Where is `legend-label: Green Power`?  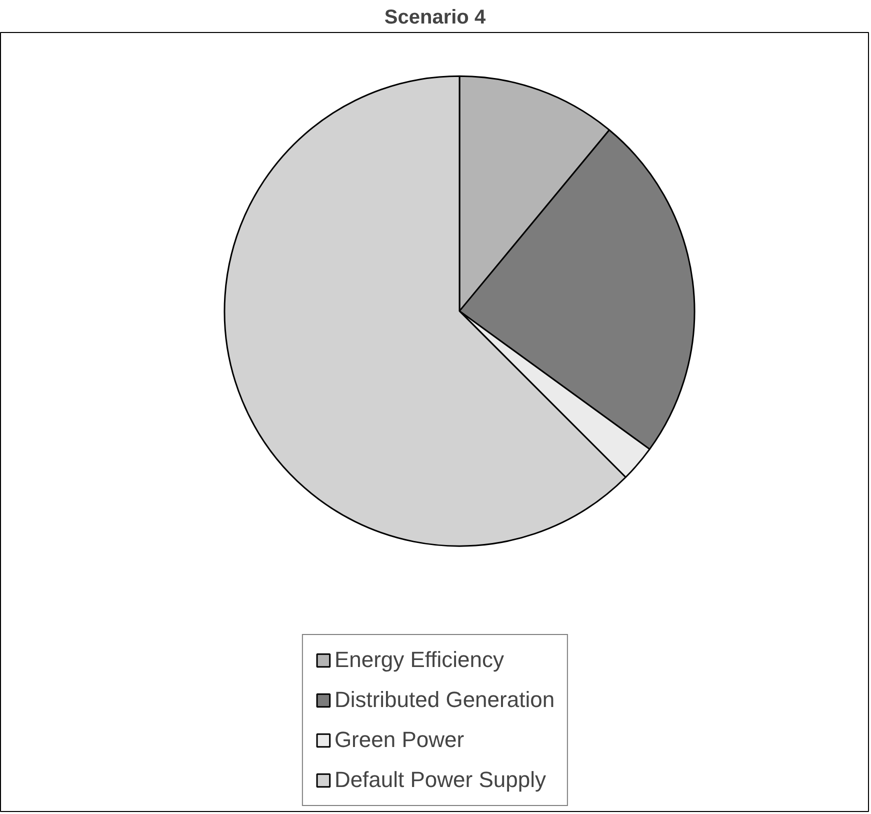 legend-label: Green Power is located at coordinates (399, 740).